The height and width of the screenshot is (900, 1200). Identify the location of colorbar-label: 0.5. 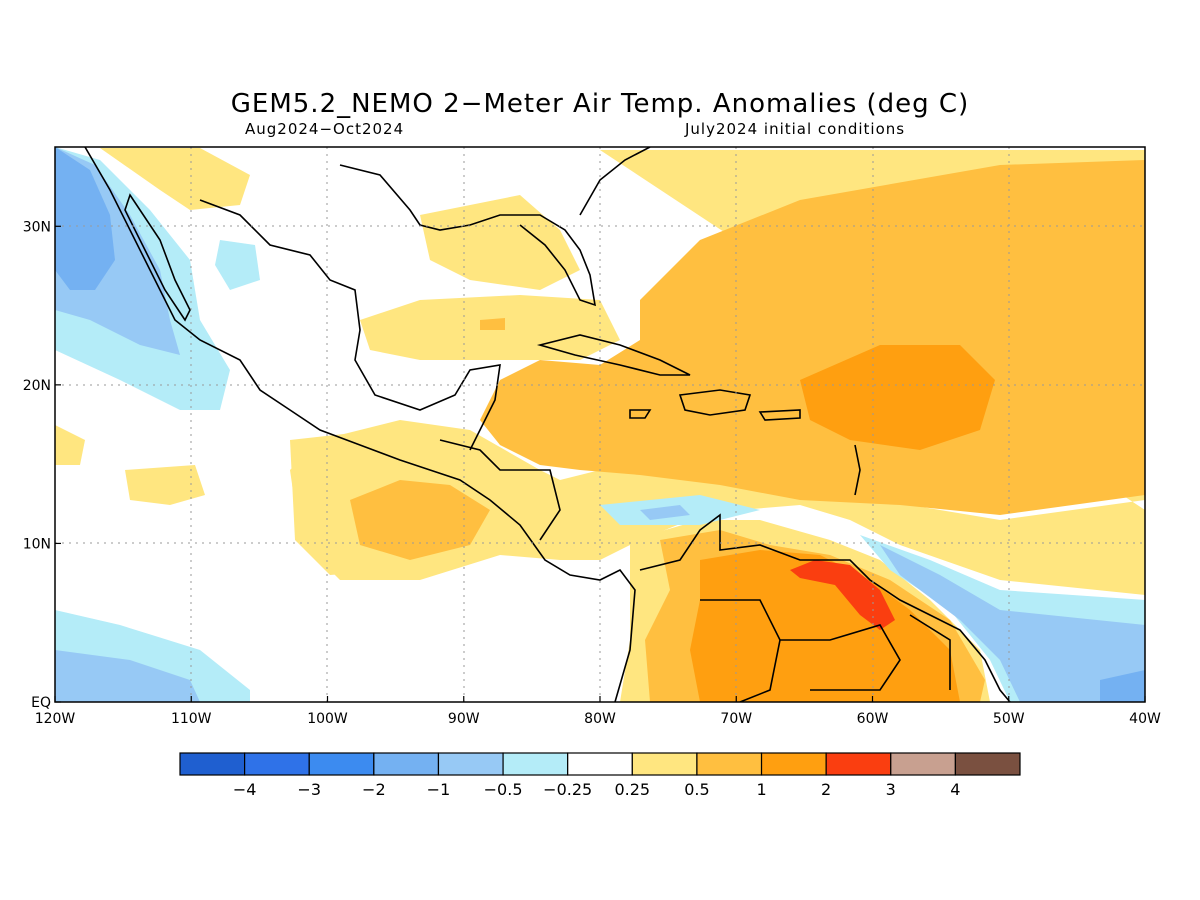
(696, 789).